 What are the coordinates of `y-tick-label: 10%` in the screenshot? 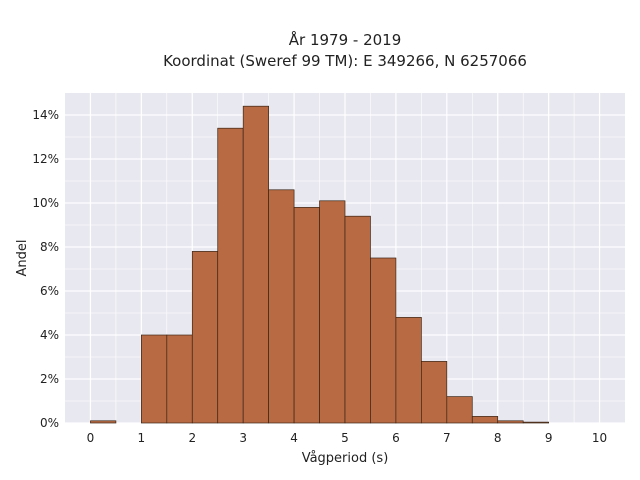 It's located at (45, 203).